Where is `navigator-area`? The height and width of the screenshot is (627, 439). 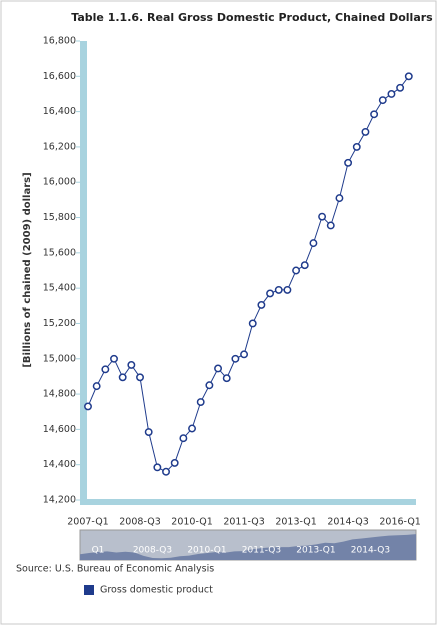
navigator-area is located at coordinates (248, 547).